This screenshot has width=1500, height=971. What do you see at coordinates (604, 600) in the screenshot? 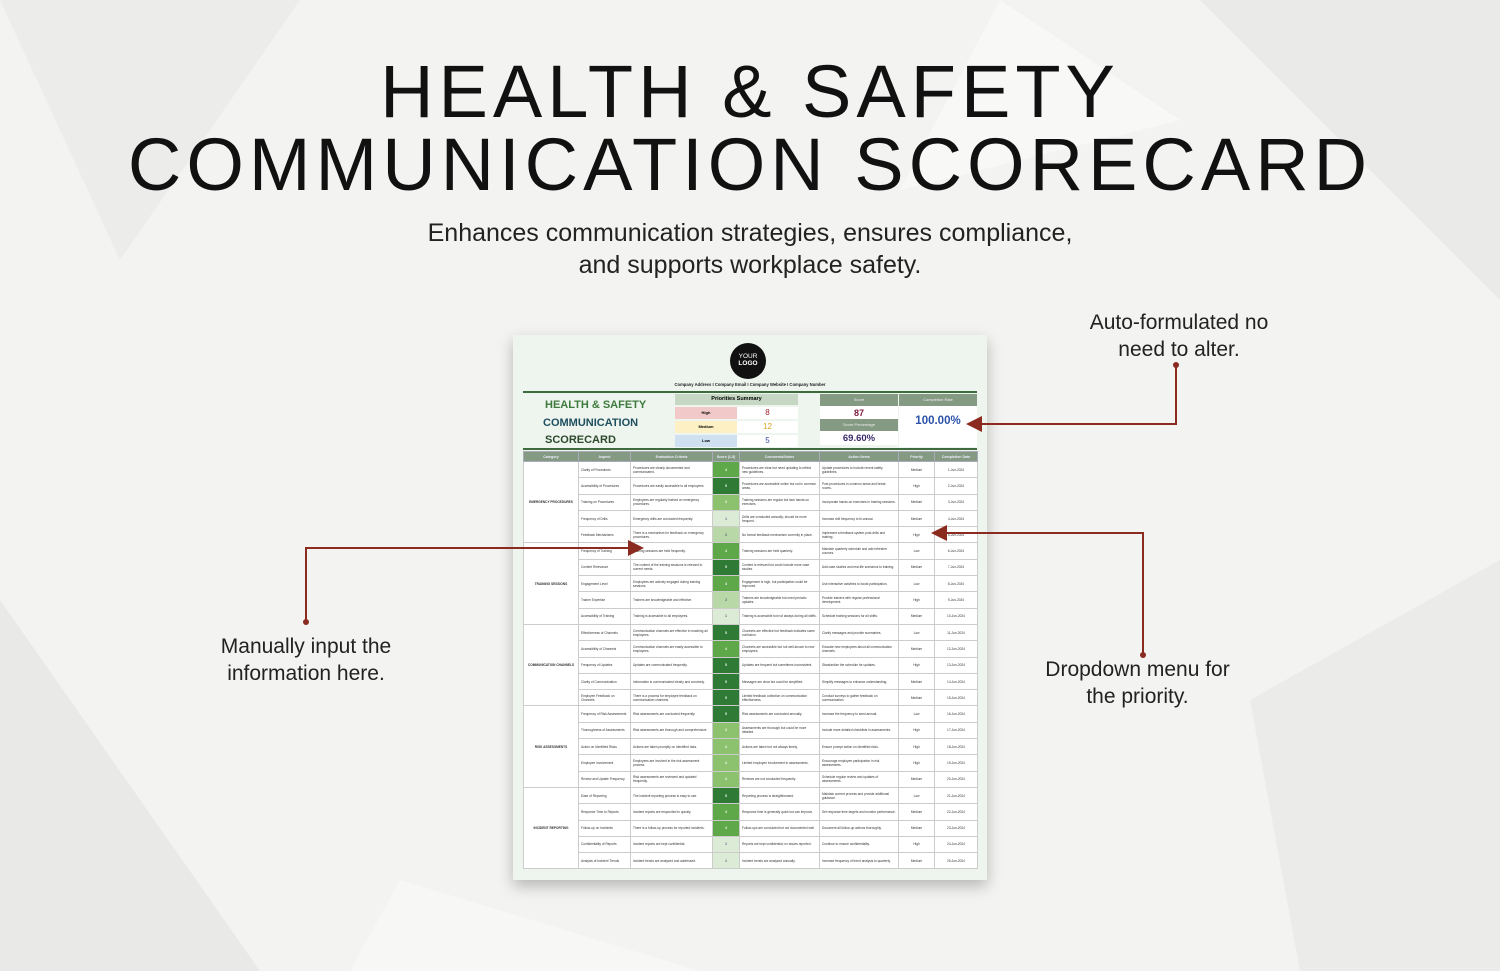
I see `aspect-cell: Trainer Expertise` at bounding box center [604, 600].